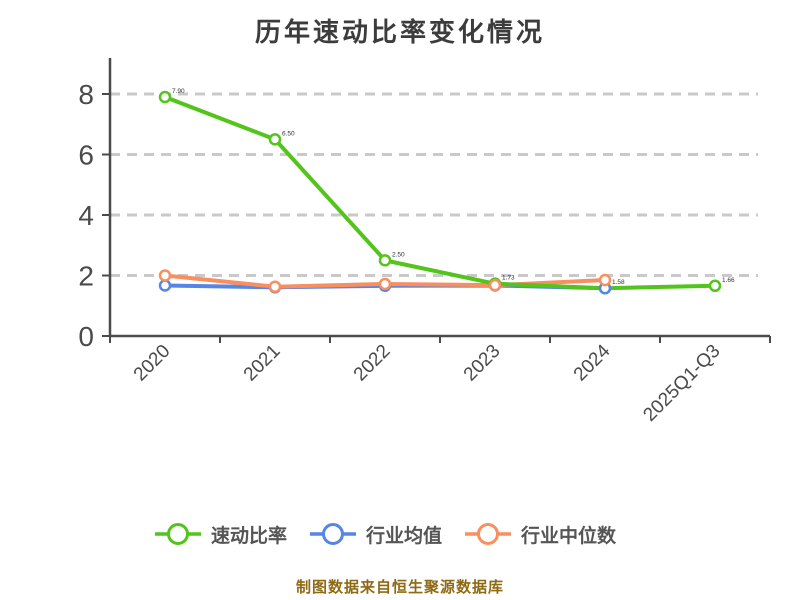  I want to click on y-tick-label: 0, so click(86, 336).